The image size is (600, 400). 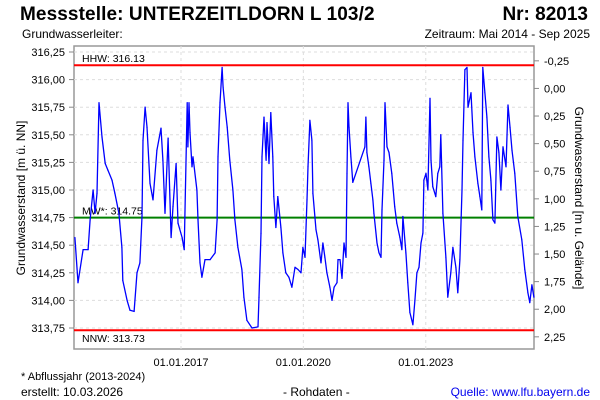 What do you see at coordinates (554, 172) in the screenshot?
I see `y-right-tick-label: 0,75` at bounding box center [554, 172].